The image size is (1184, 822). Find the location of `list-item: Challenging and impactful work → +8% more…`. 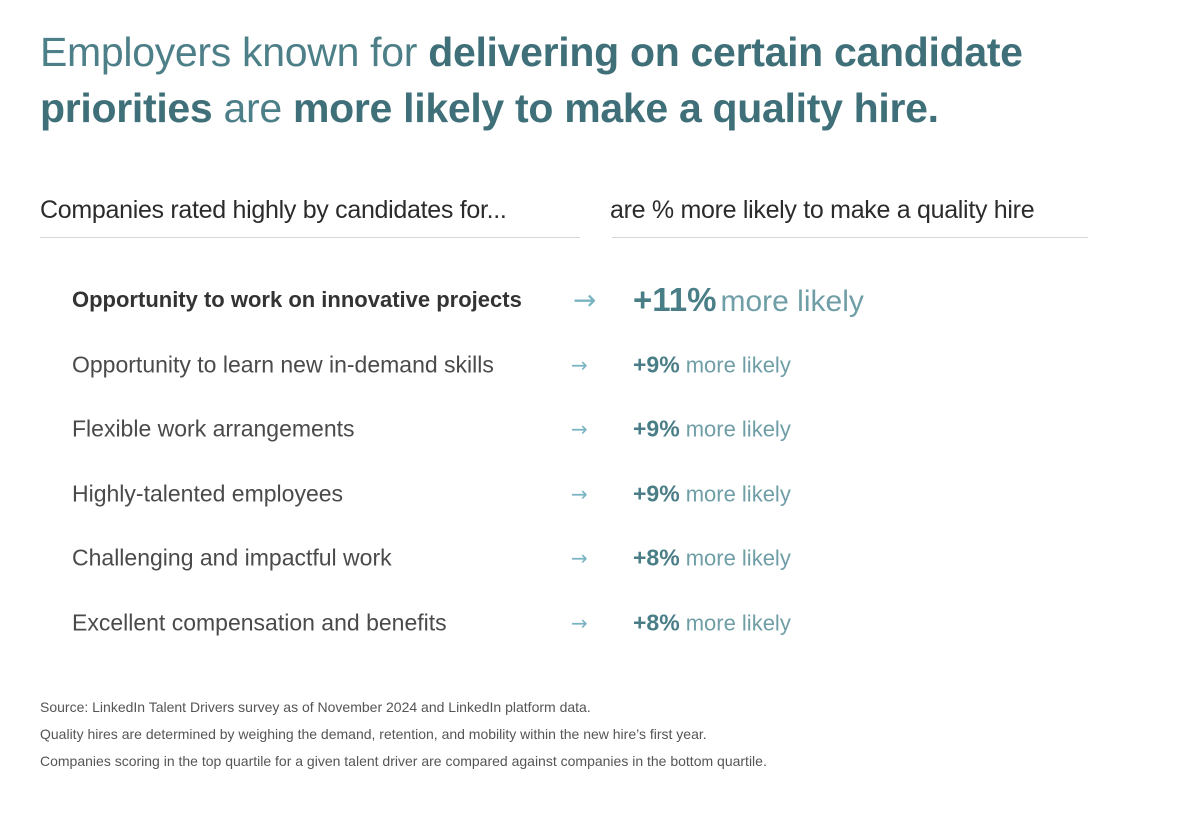

list-item: Challenging and impactful work → +8% more… is located at coordinates (592, 558).